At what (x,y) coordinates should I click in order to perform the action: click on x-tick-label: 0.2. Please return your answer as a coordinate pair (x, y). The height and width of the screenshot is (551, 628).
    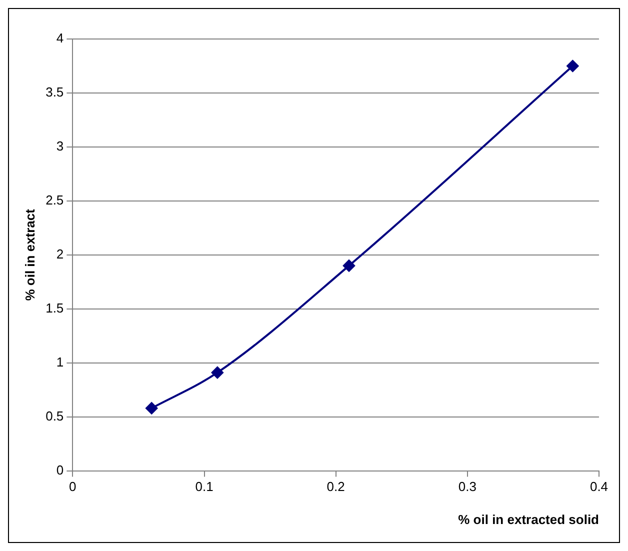
    Looking at the image, I should click on (335, 486).